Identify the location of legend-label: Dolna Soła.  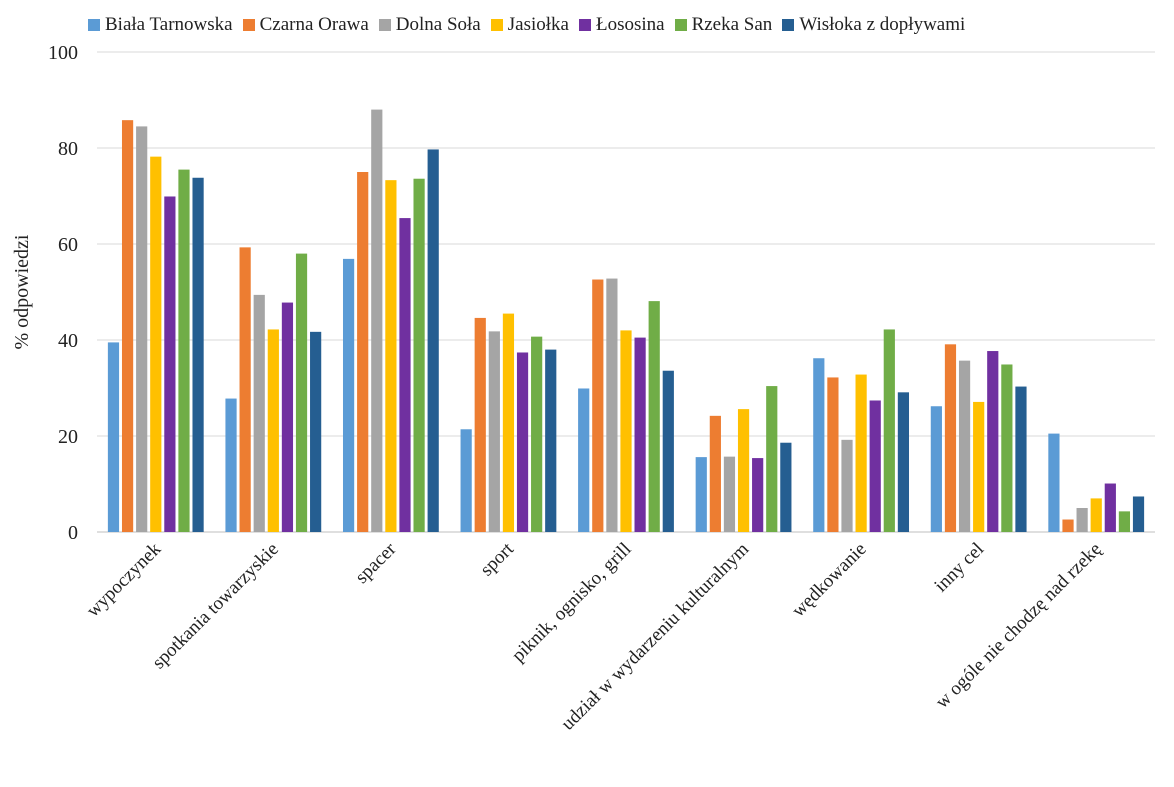
(438, 24).